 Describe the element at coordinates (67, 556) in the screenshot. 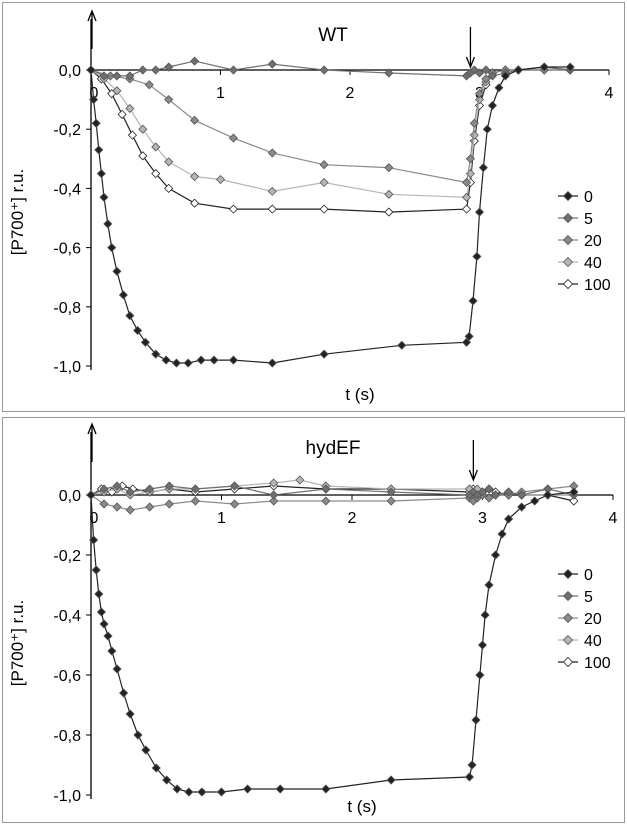

I see `y-tick-label: -0,2` at that location.